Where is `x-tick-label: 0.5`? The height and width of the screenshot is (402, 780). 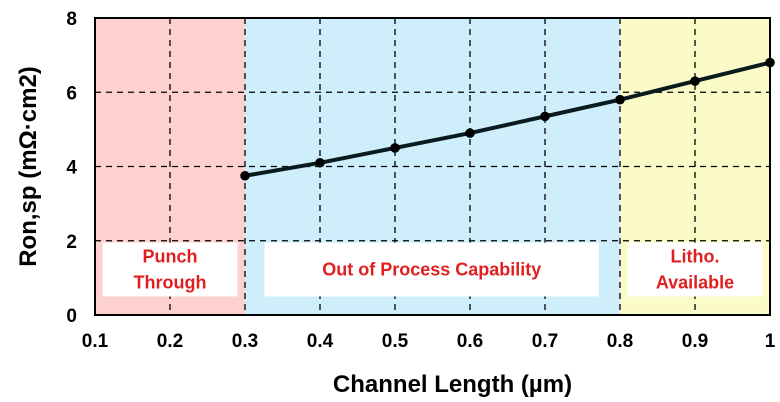
x-tick-label: 0.5 is located at coordinates (395, 341).